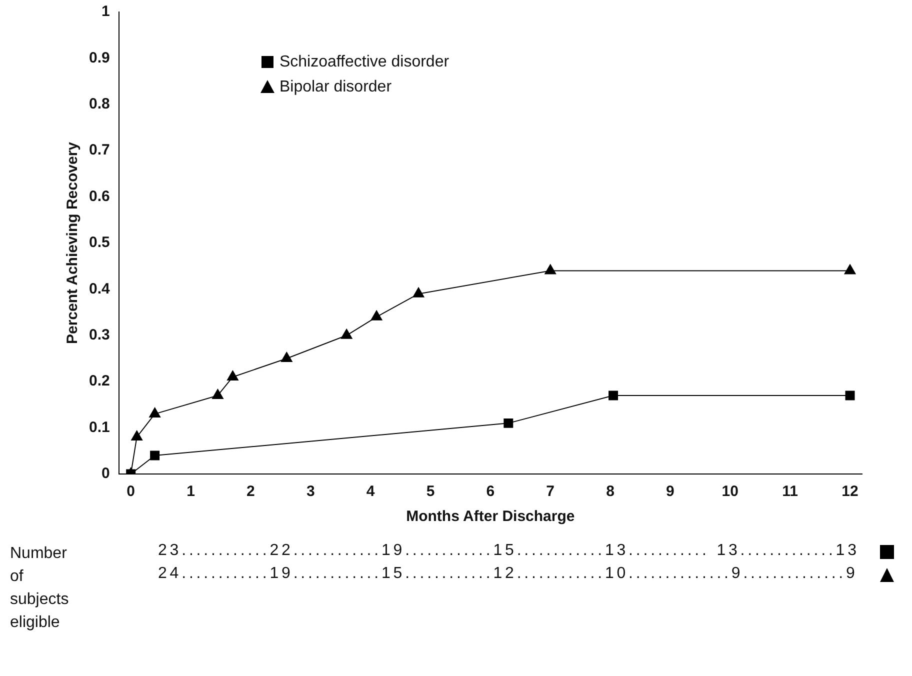 The height and width of the screenshot is (676, 912). I want to click on x-tick-label: 7, so click(550, 491).